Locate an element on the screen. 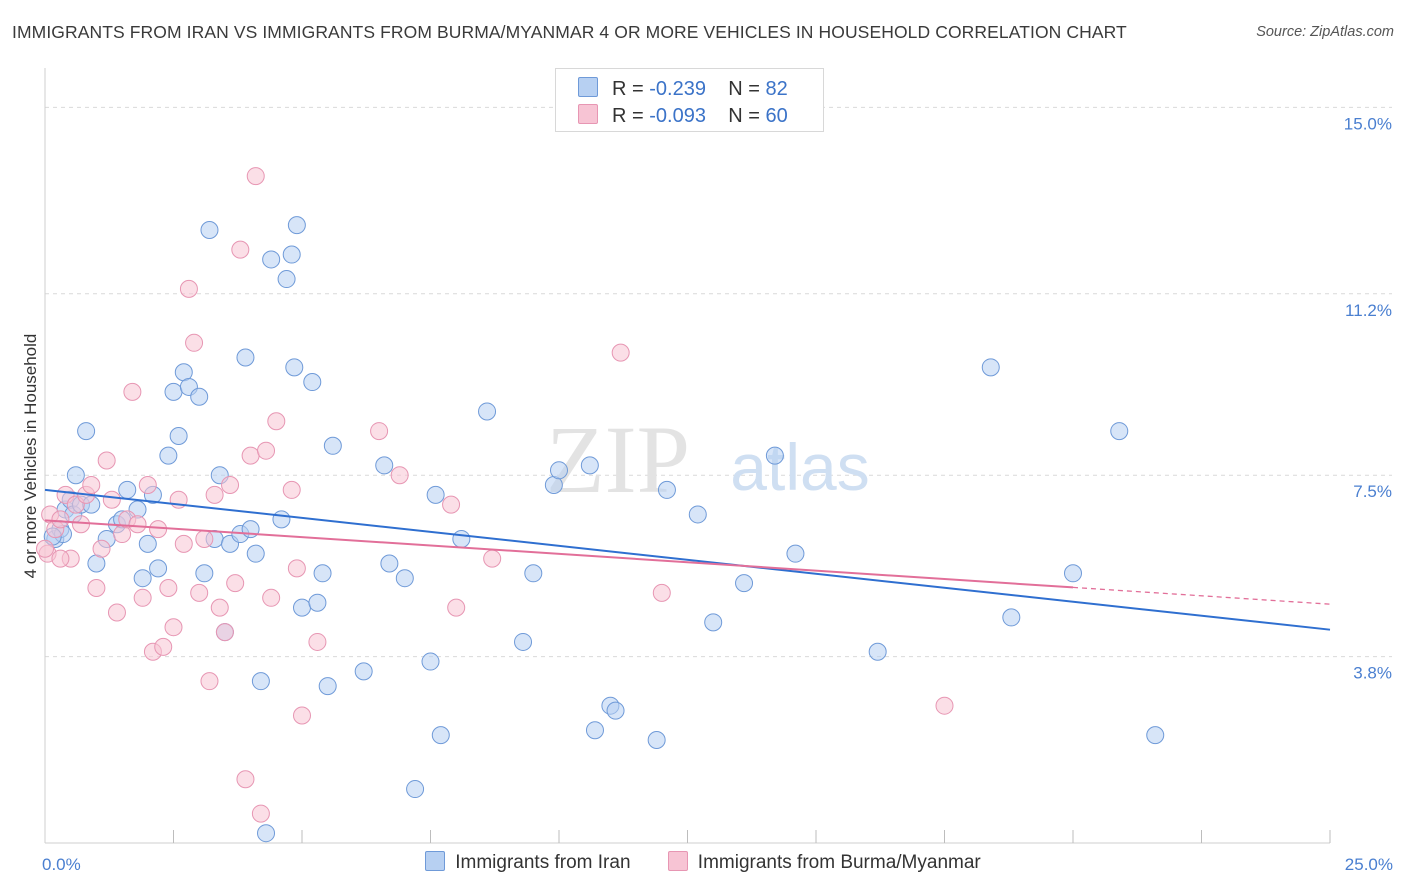 The image size is (1406, 892). legend-row-iran: R = -0.239 N = 82 is located at coordinates (683, 89).